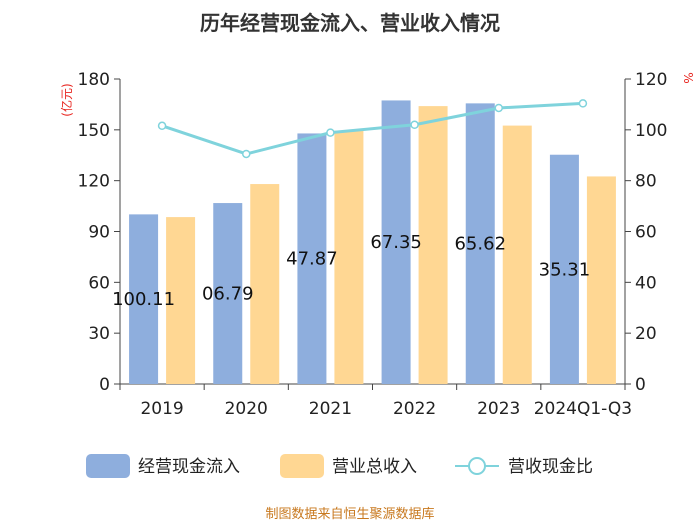  What do you see at coordinates (350, 23) in the screenshot?
I see `chart-title: 历年经营现金流入、营业收入情况` at bounding box center [350, 23].